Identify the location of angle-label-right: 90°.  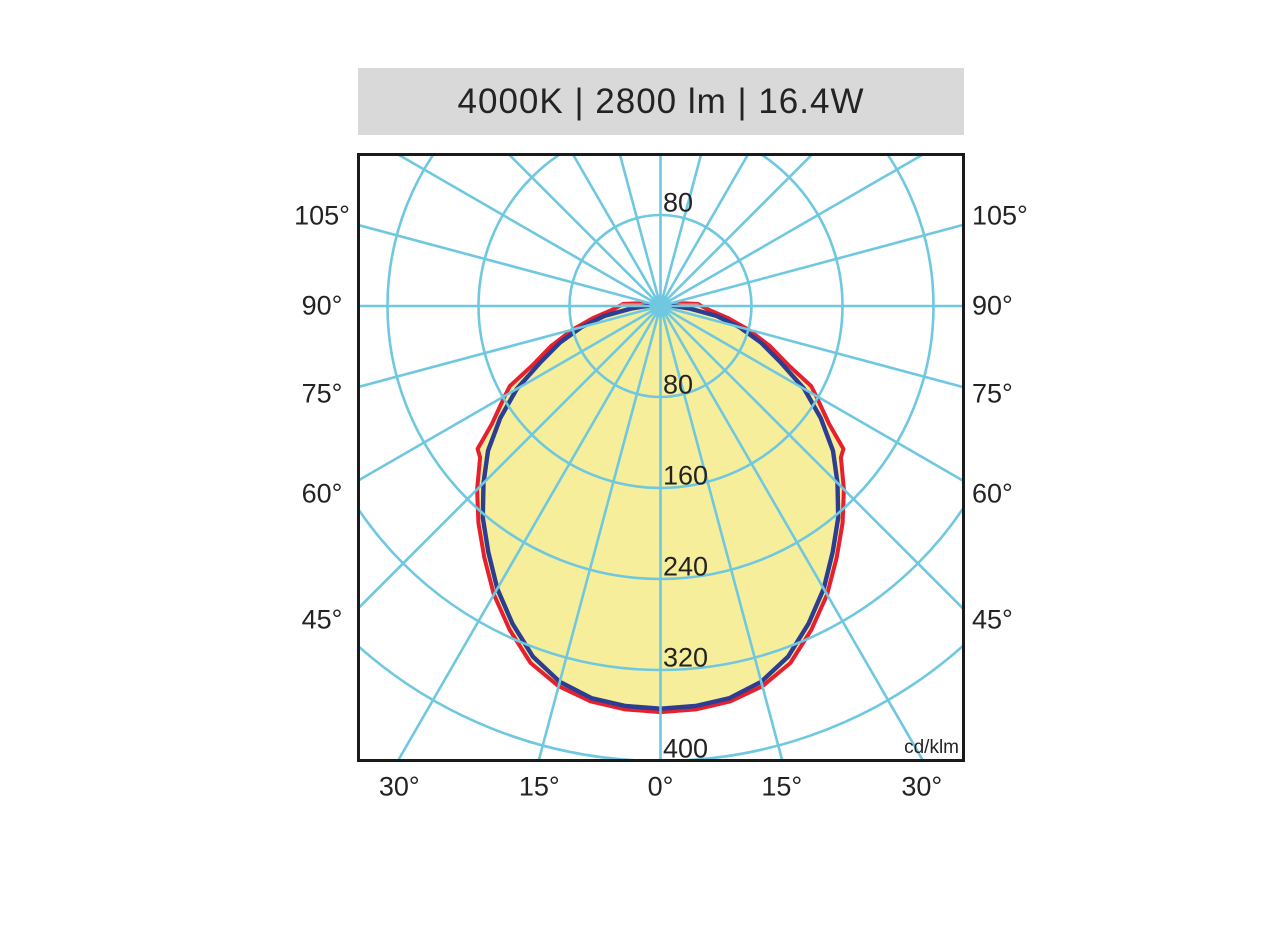
(992, 305).